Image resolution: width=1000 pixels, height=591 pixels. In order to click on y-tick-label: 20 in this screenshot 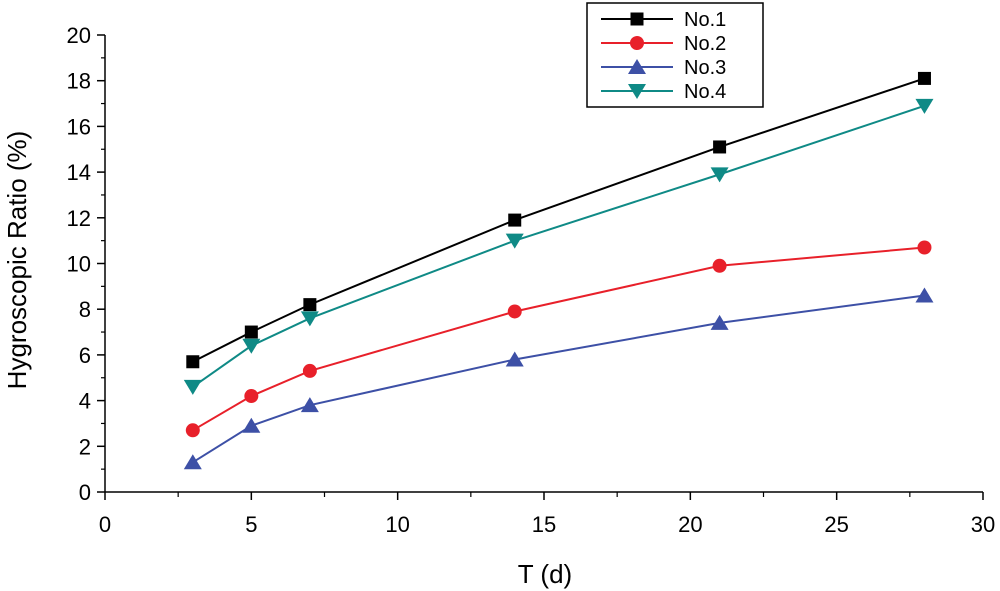, I will do `click(79, 35)`.